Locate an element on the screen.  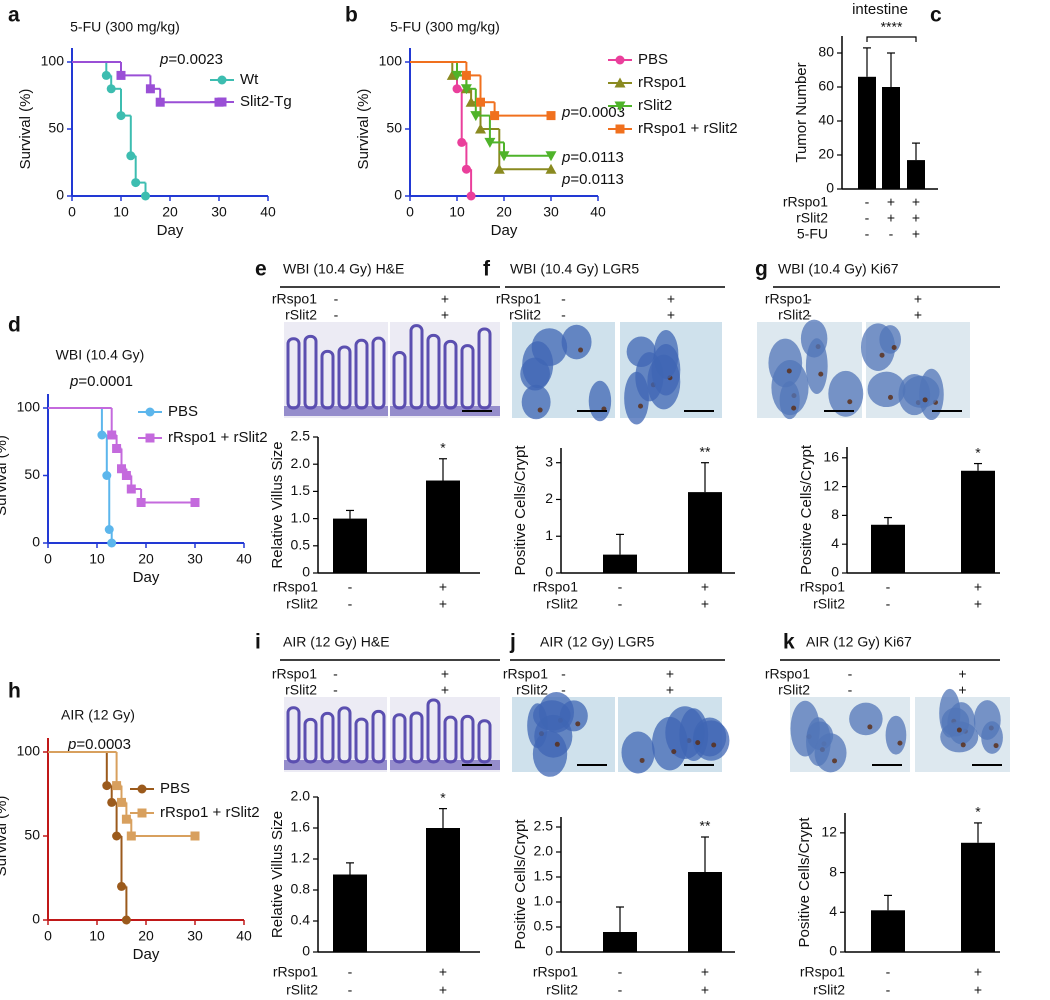
panel-letter: a is located at coordinates (14, 15).